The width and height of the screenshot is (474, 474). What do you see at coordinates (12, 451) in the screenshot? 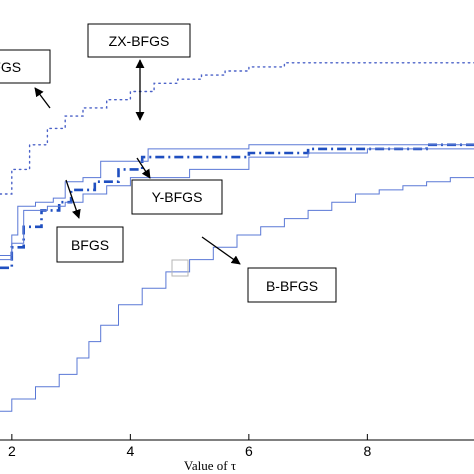
I see `x-tick-label: 2` at bounding box center [12, 451].